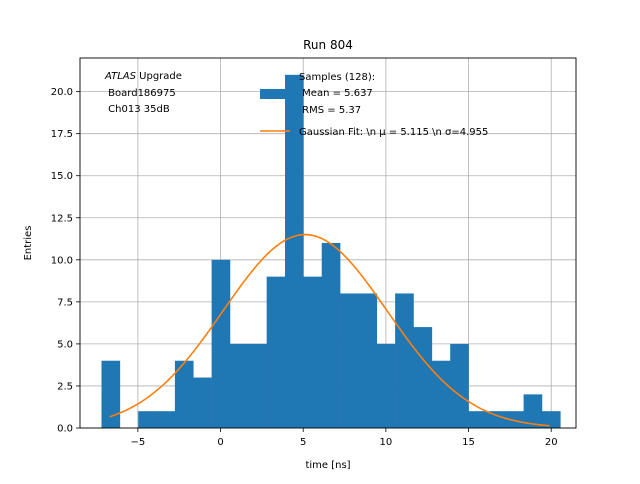 The image size is (640, 484). I want to click on y-axis-ticks: 0.0 2.5 5.0 7.5 10.0 12.5 15.0 17.5 20.0, so click(65, 261).